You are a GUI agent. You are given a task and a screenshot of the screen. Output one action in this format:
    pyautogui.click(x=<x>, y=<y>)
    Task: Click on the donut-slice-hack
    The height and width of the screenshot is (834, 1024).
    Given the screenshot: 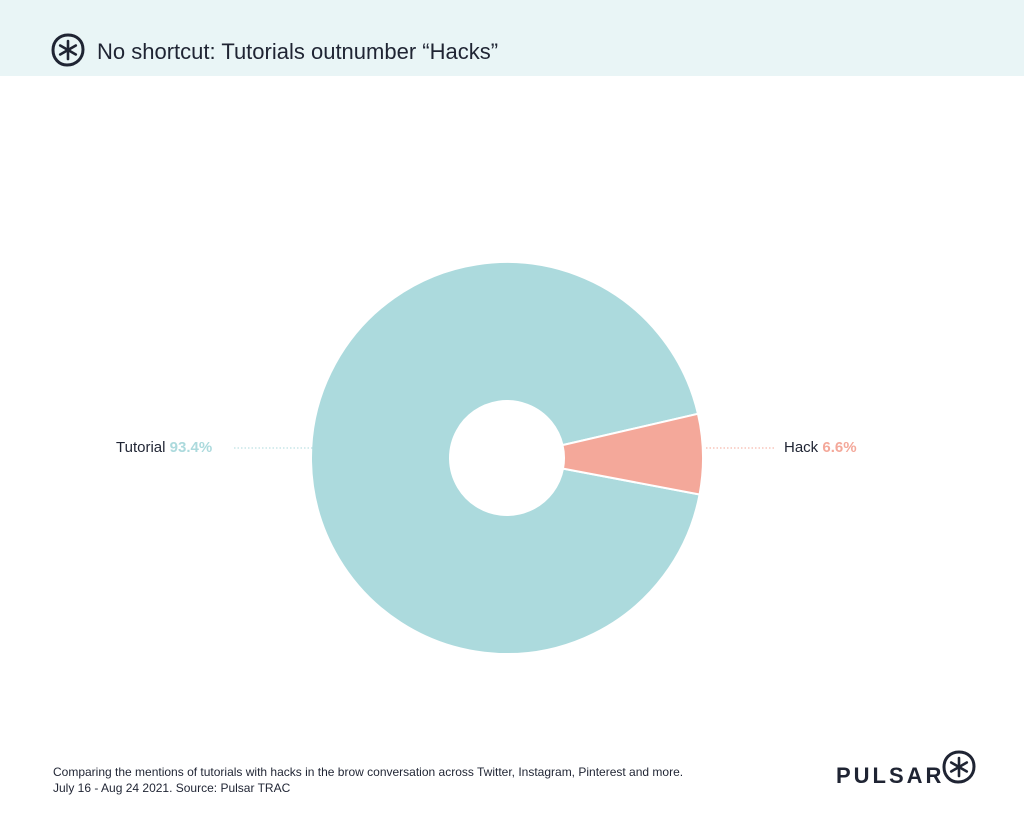 What is the action you would take?
    pyautogui.click(x=632, y=454)
    